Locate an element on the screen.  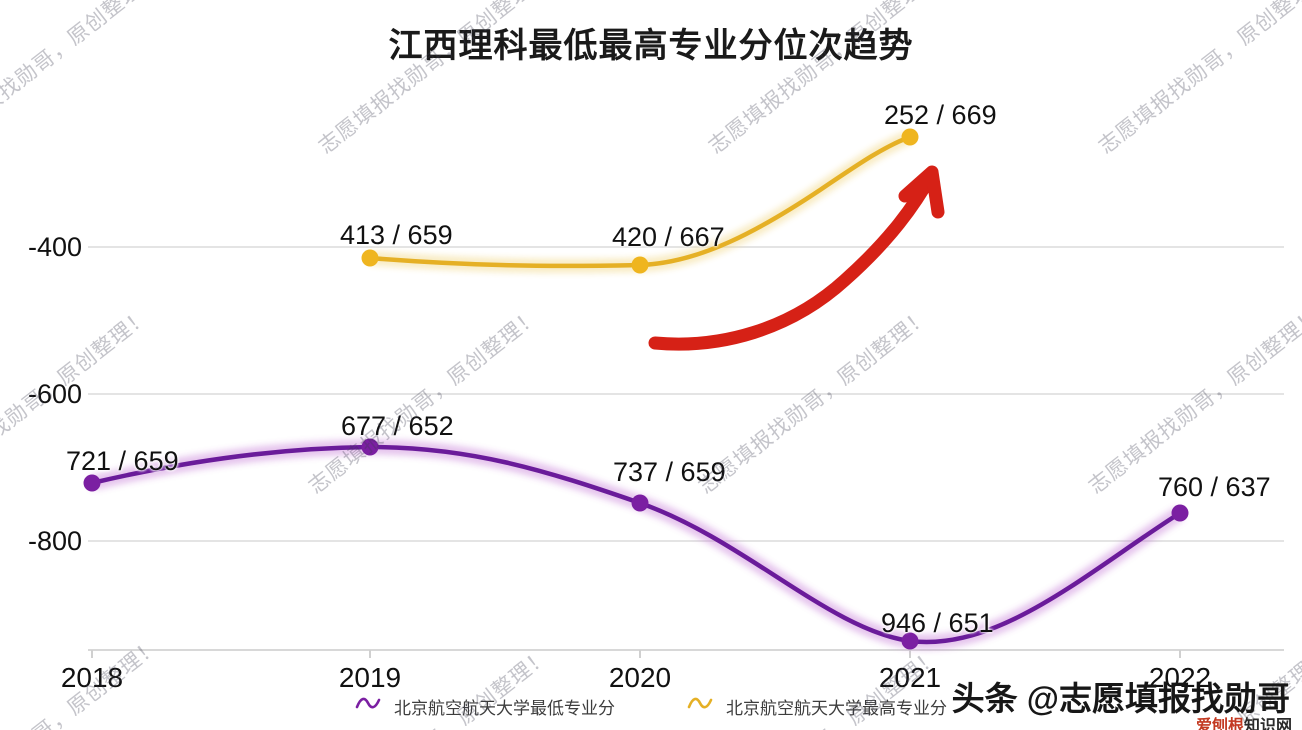
series-line-highest is located at coordinates (640, 201).